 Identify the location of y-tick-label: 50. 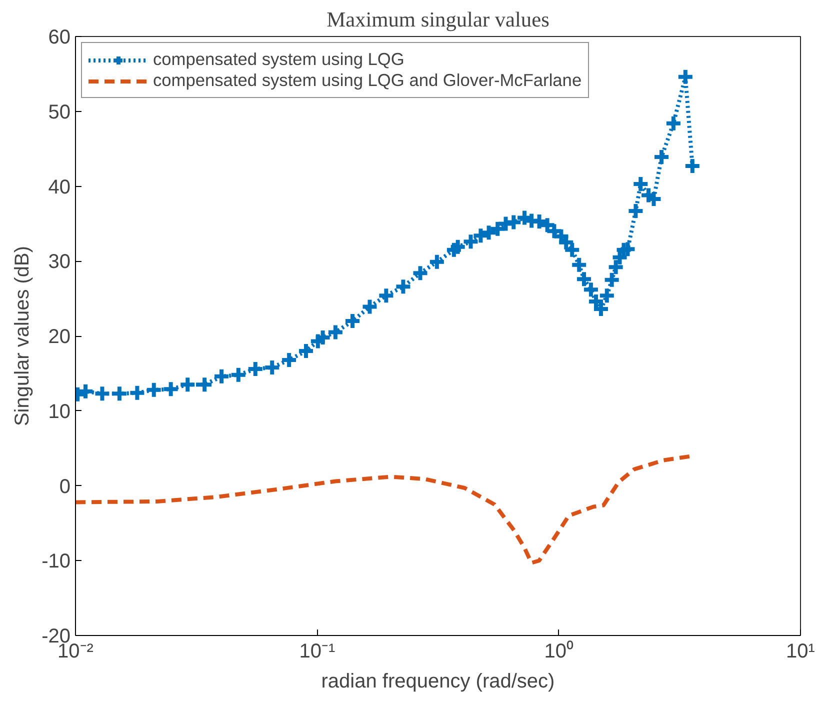
(59, 112).